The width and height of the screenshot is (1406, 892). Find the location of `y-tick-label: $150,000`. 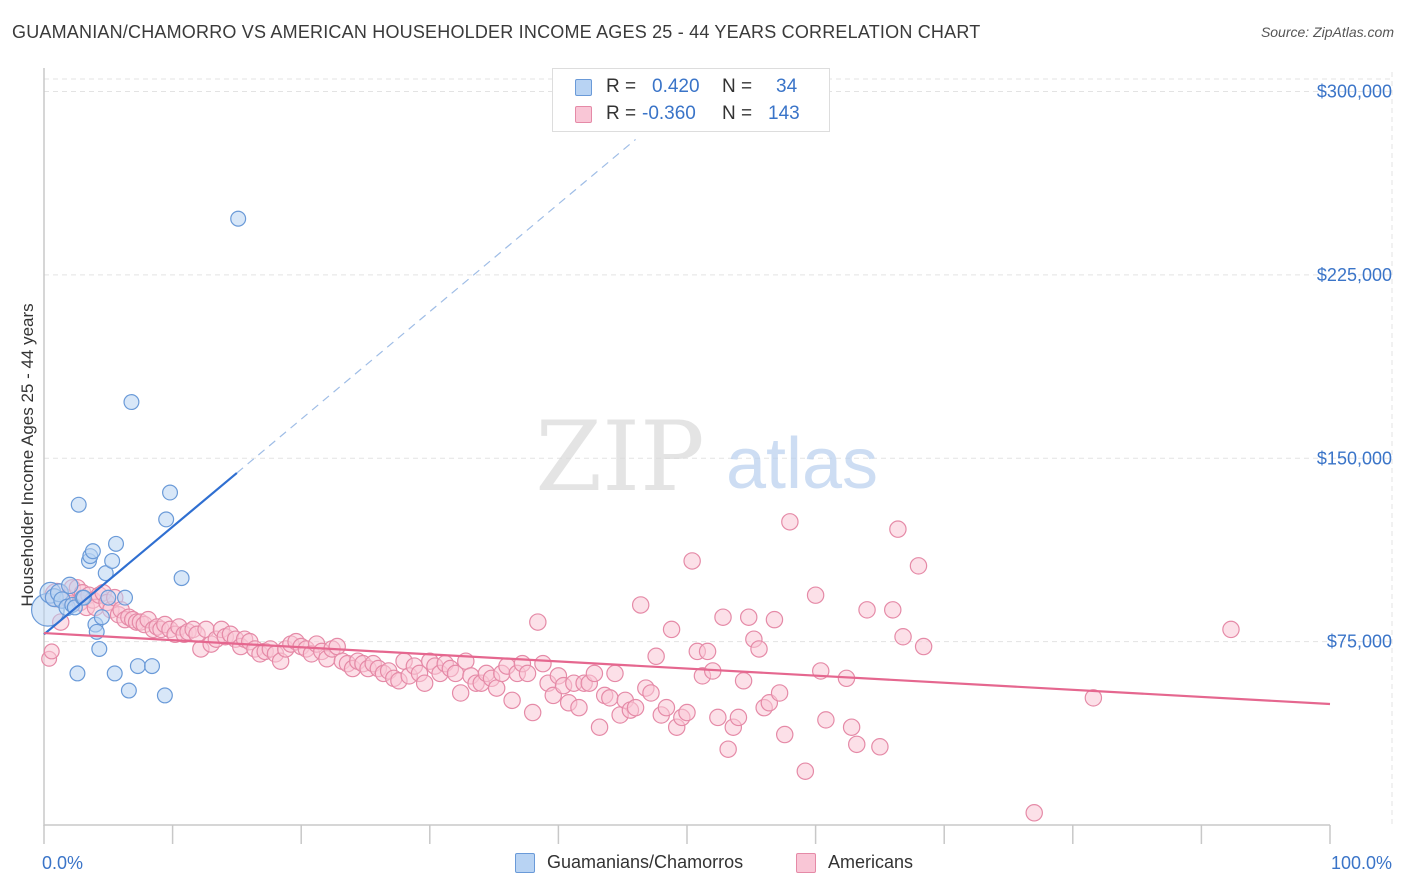

y-tick-label: $150,000 is located at coordinates (1354, 458).